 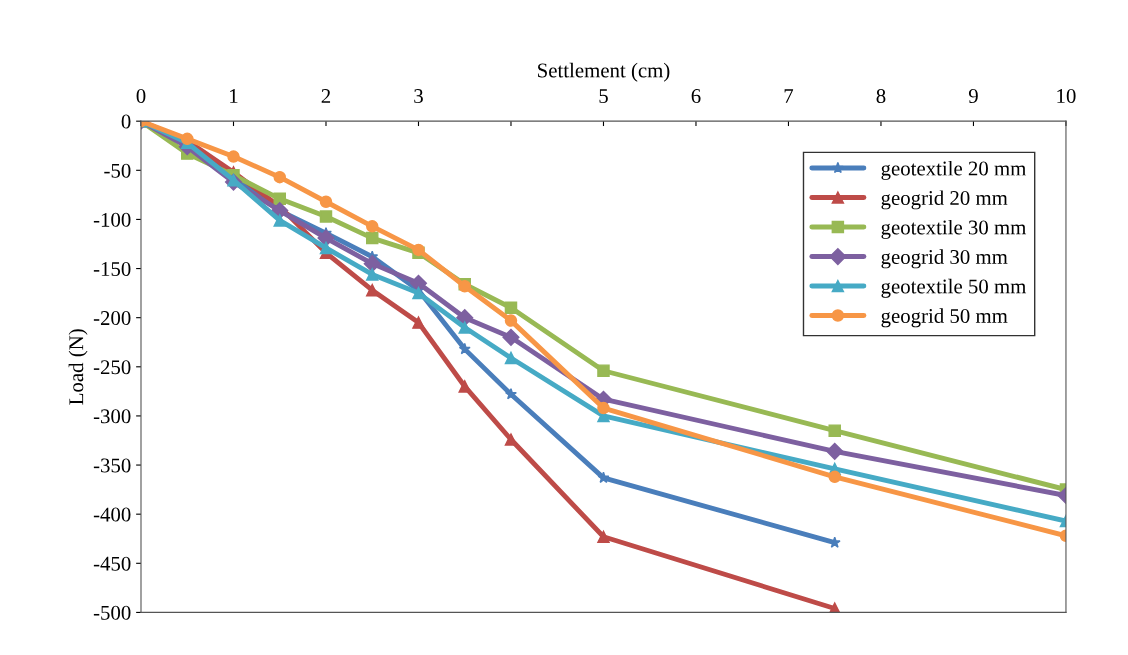 What do you see at coordinates (112, 465) in the screenshot?
I see `y-tick-label: -350` at bounding box center [112, 465].